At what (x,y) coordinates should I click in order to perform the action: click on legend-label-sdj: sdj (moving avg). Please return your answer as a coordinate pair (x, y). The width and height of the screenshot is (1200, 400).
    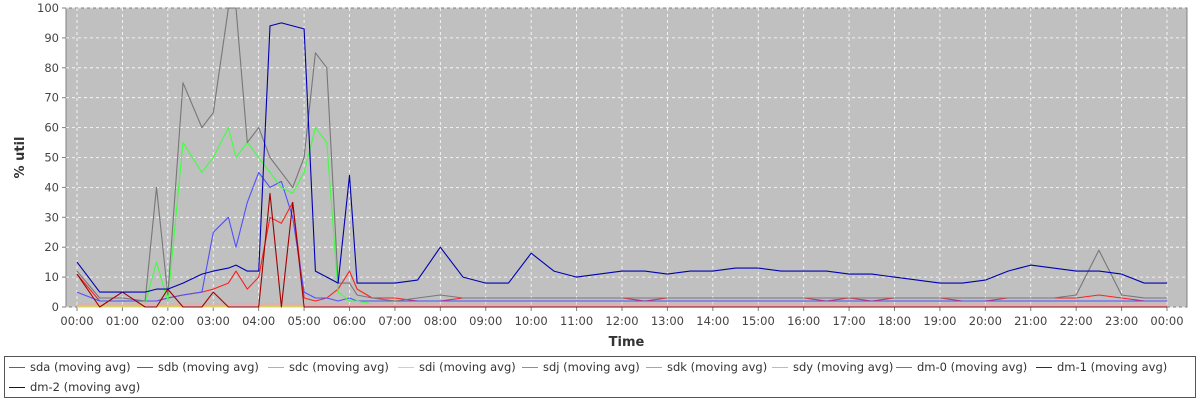
    Looking at the image, I should click on (591, 367).